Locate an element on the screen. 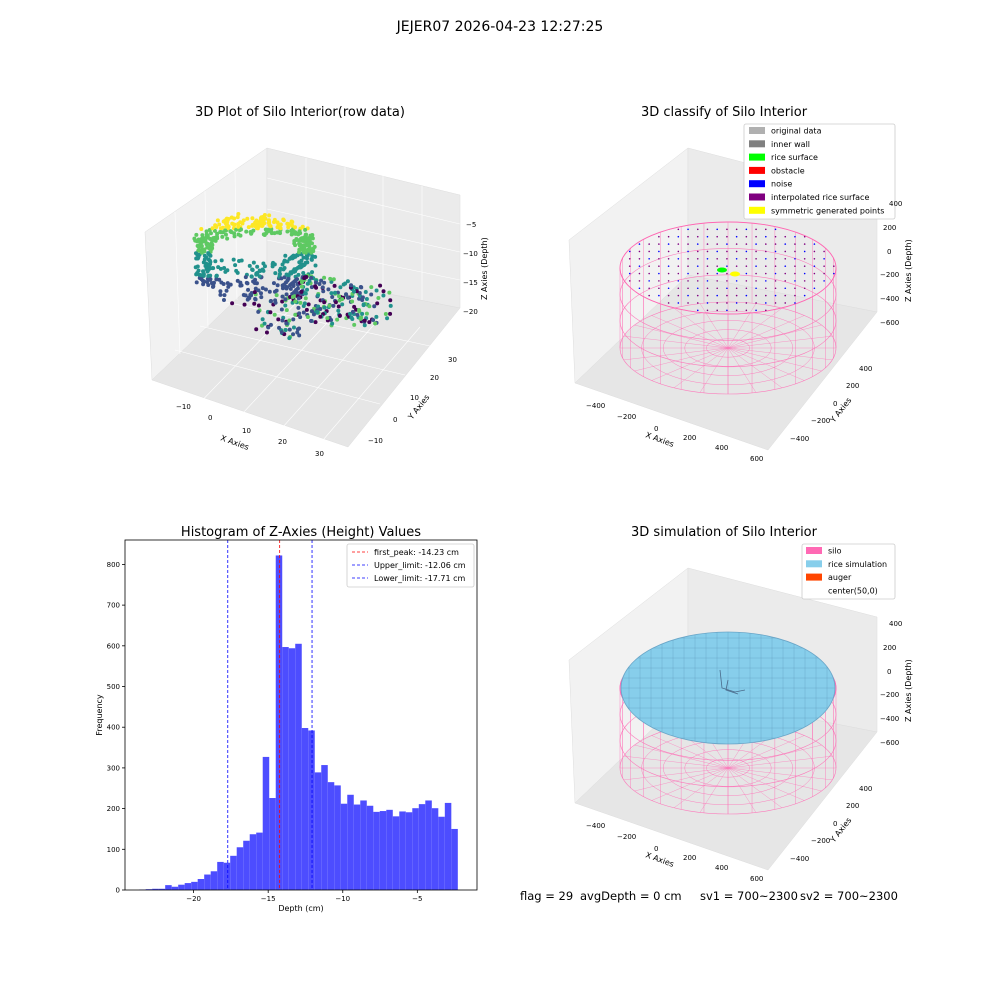  legend-label: obstacle is located at coordinates (788, 170).